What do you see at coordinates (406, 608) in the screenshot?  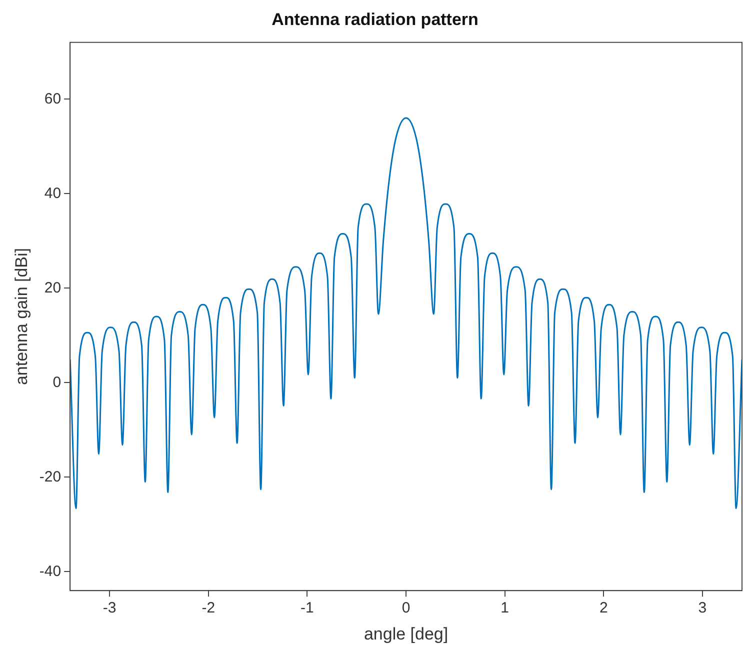 I see `x-tick-label: 0` at bounding box center [406, 608].